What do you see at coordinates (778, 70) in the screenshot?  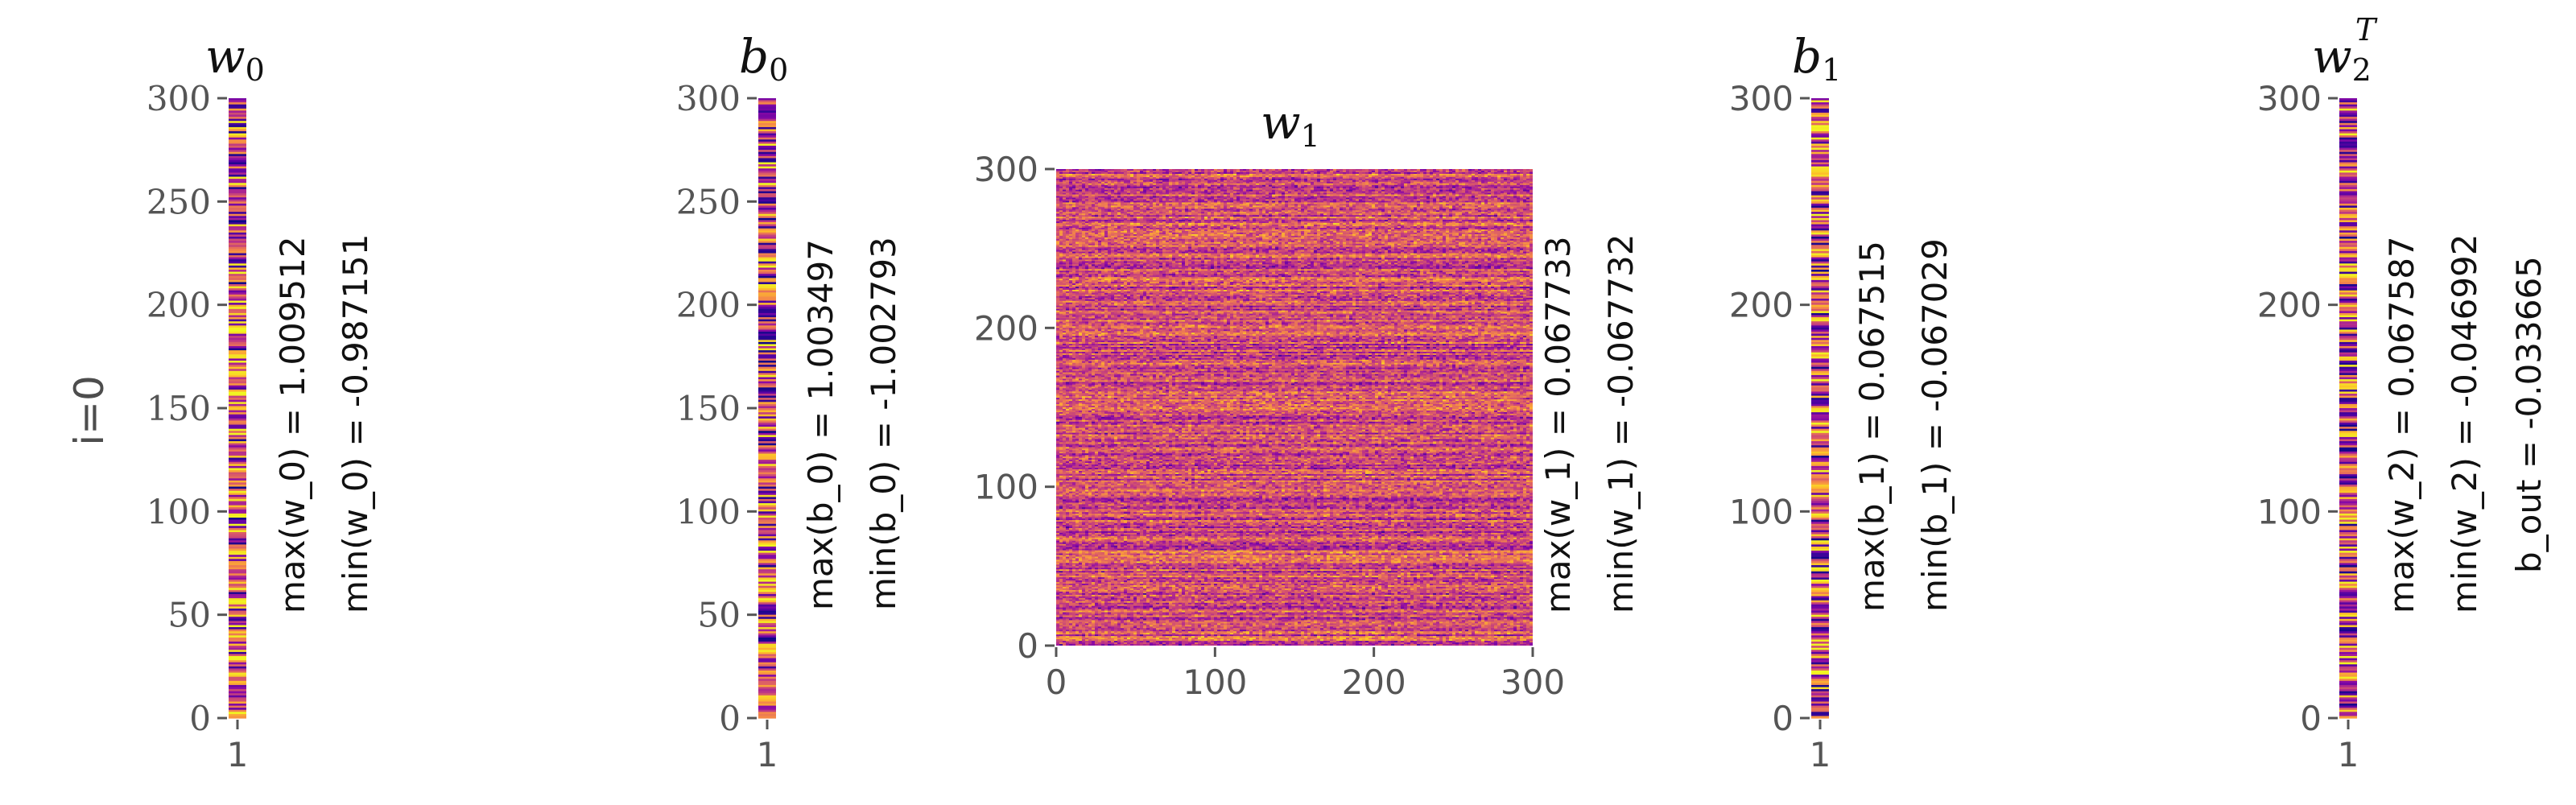 I see `panel-b0-title-sub: 0` at bounding box center [778, 70].